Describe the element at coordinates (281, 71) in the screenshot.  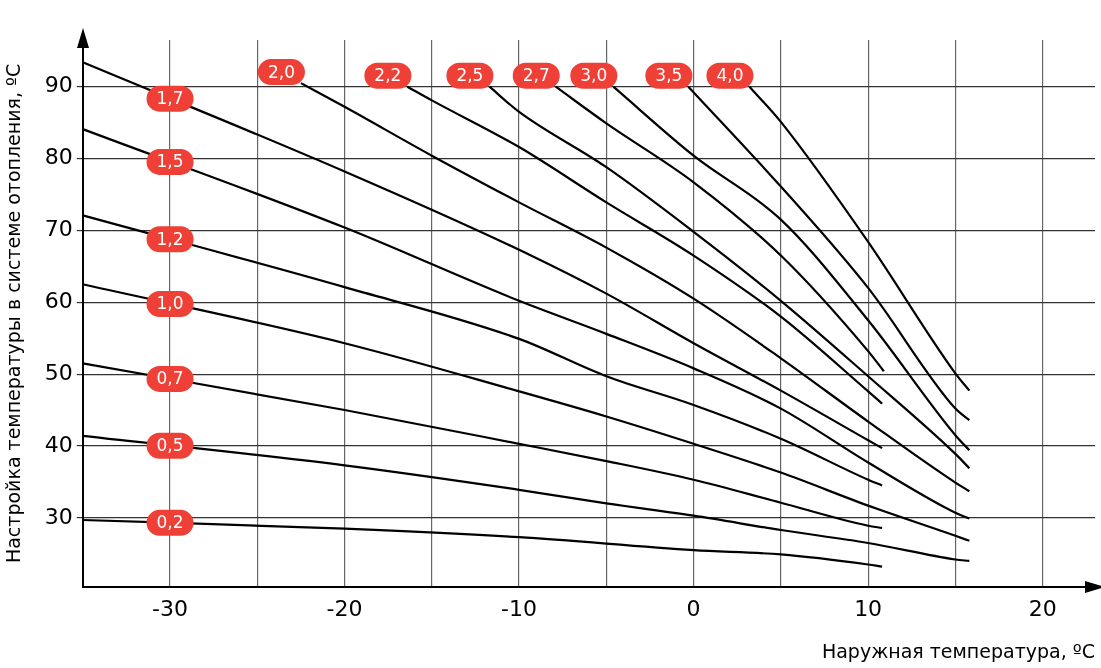
I see `series-label: 2,0` at that location.